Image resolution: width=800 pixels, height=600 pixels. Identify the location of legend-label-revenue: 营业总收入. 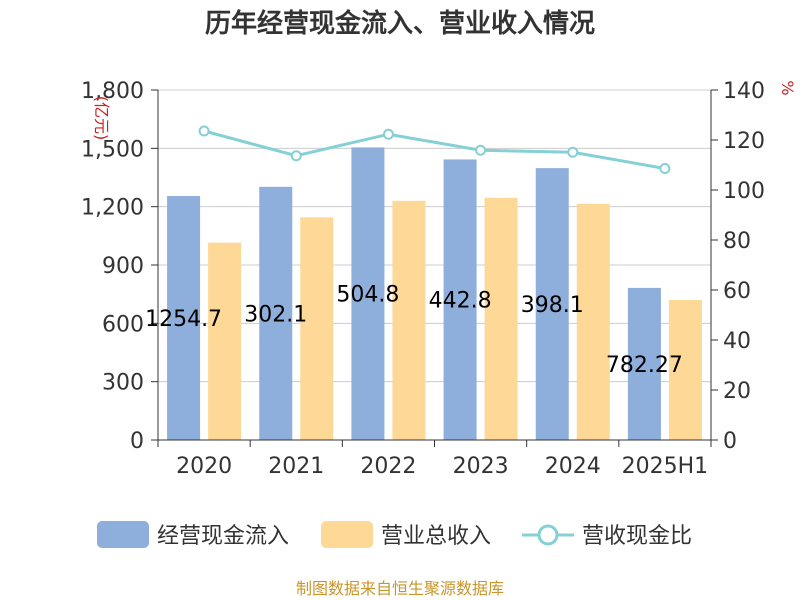
(436, 536).